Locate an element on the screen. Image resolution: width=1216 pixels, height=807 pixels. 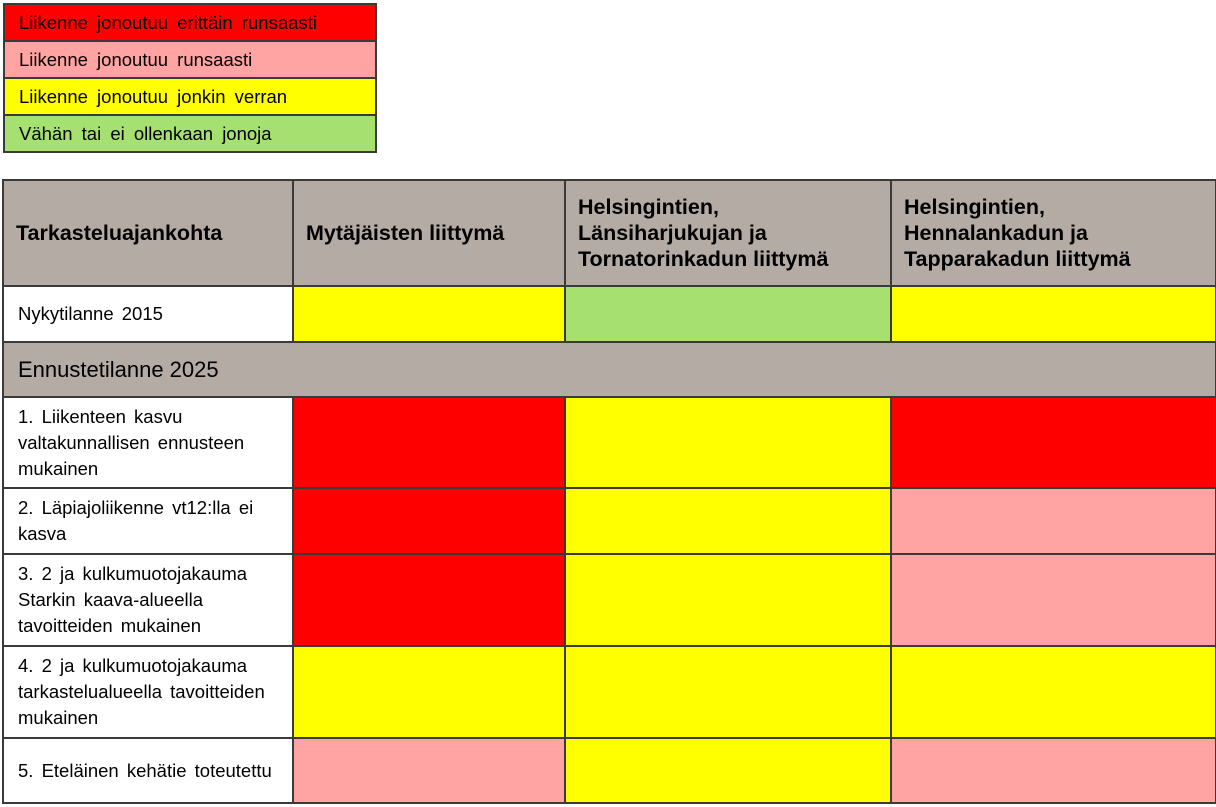
legend-label: Liikenne jonoutuu runsaasti is located at coordinates (190, 59).